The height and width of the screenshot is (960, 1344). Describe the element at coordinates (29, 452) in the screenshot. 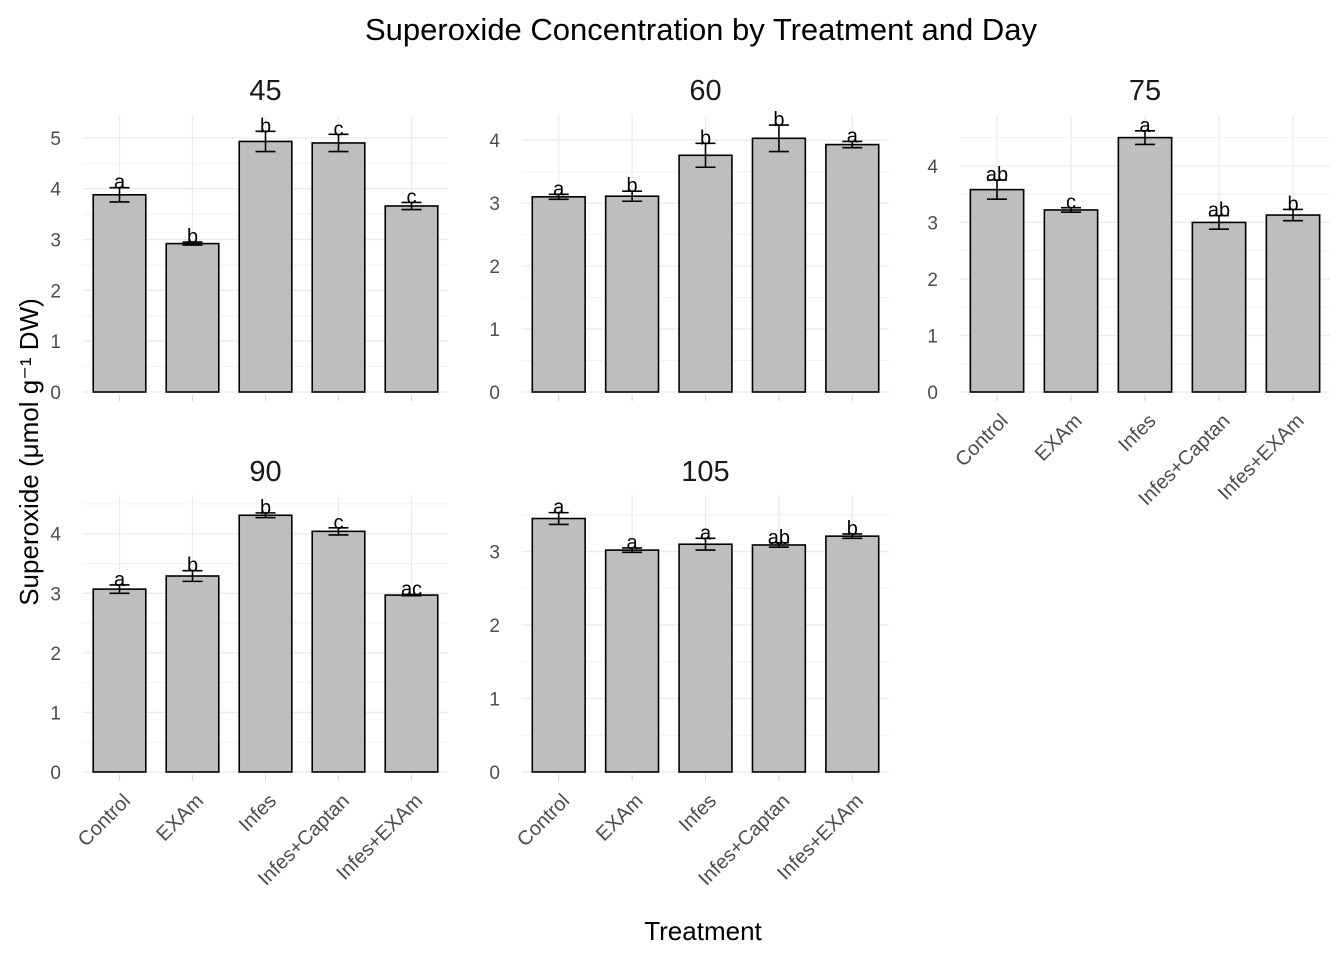

I see `y-axis-title: Superoxide (μmol g⁻¹ DW)` at that location.